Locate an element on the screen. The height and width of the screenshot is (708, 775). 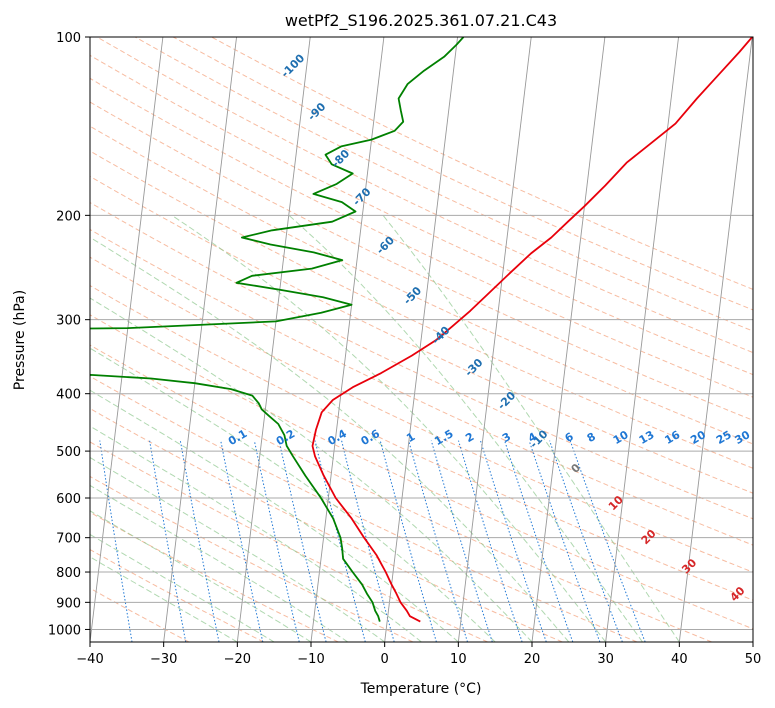
chart-title: wetPf2_S196.2025.361.07.21.C43 is located at coordinates (421, 21).